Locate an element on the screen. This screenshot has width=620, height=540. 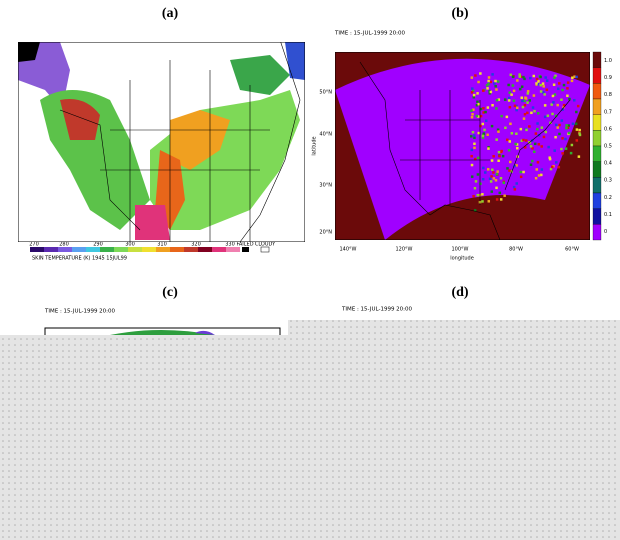
colorbar-label: 0.7 is located at coordinates (608, 112).